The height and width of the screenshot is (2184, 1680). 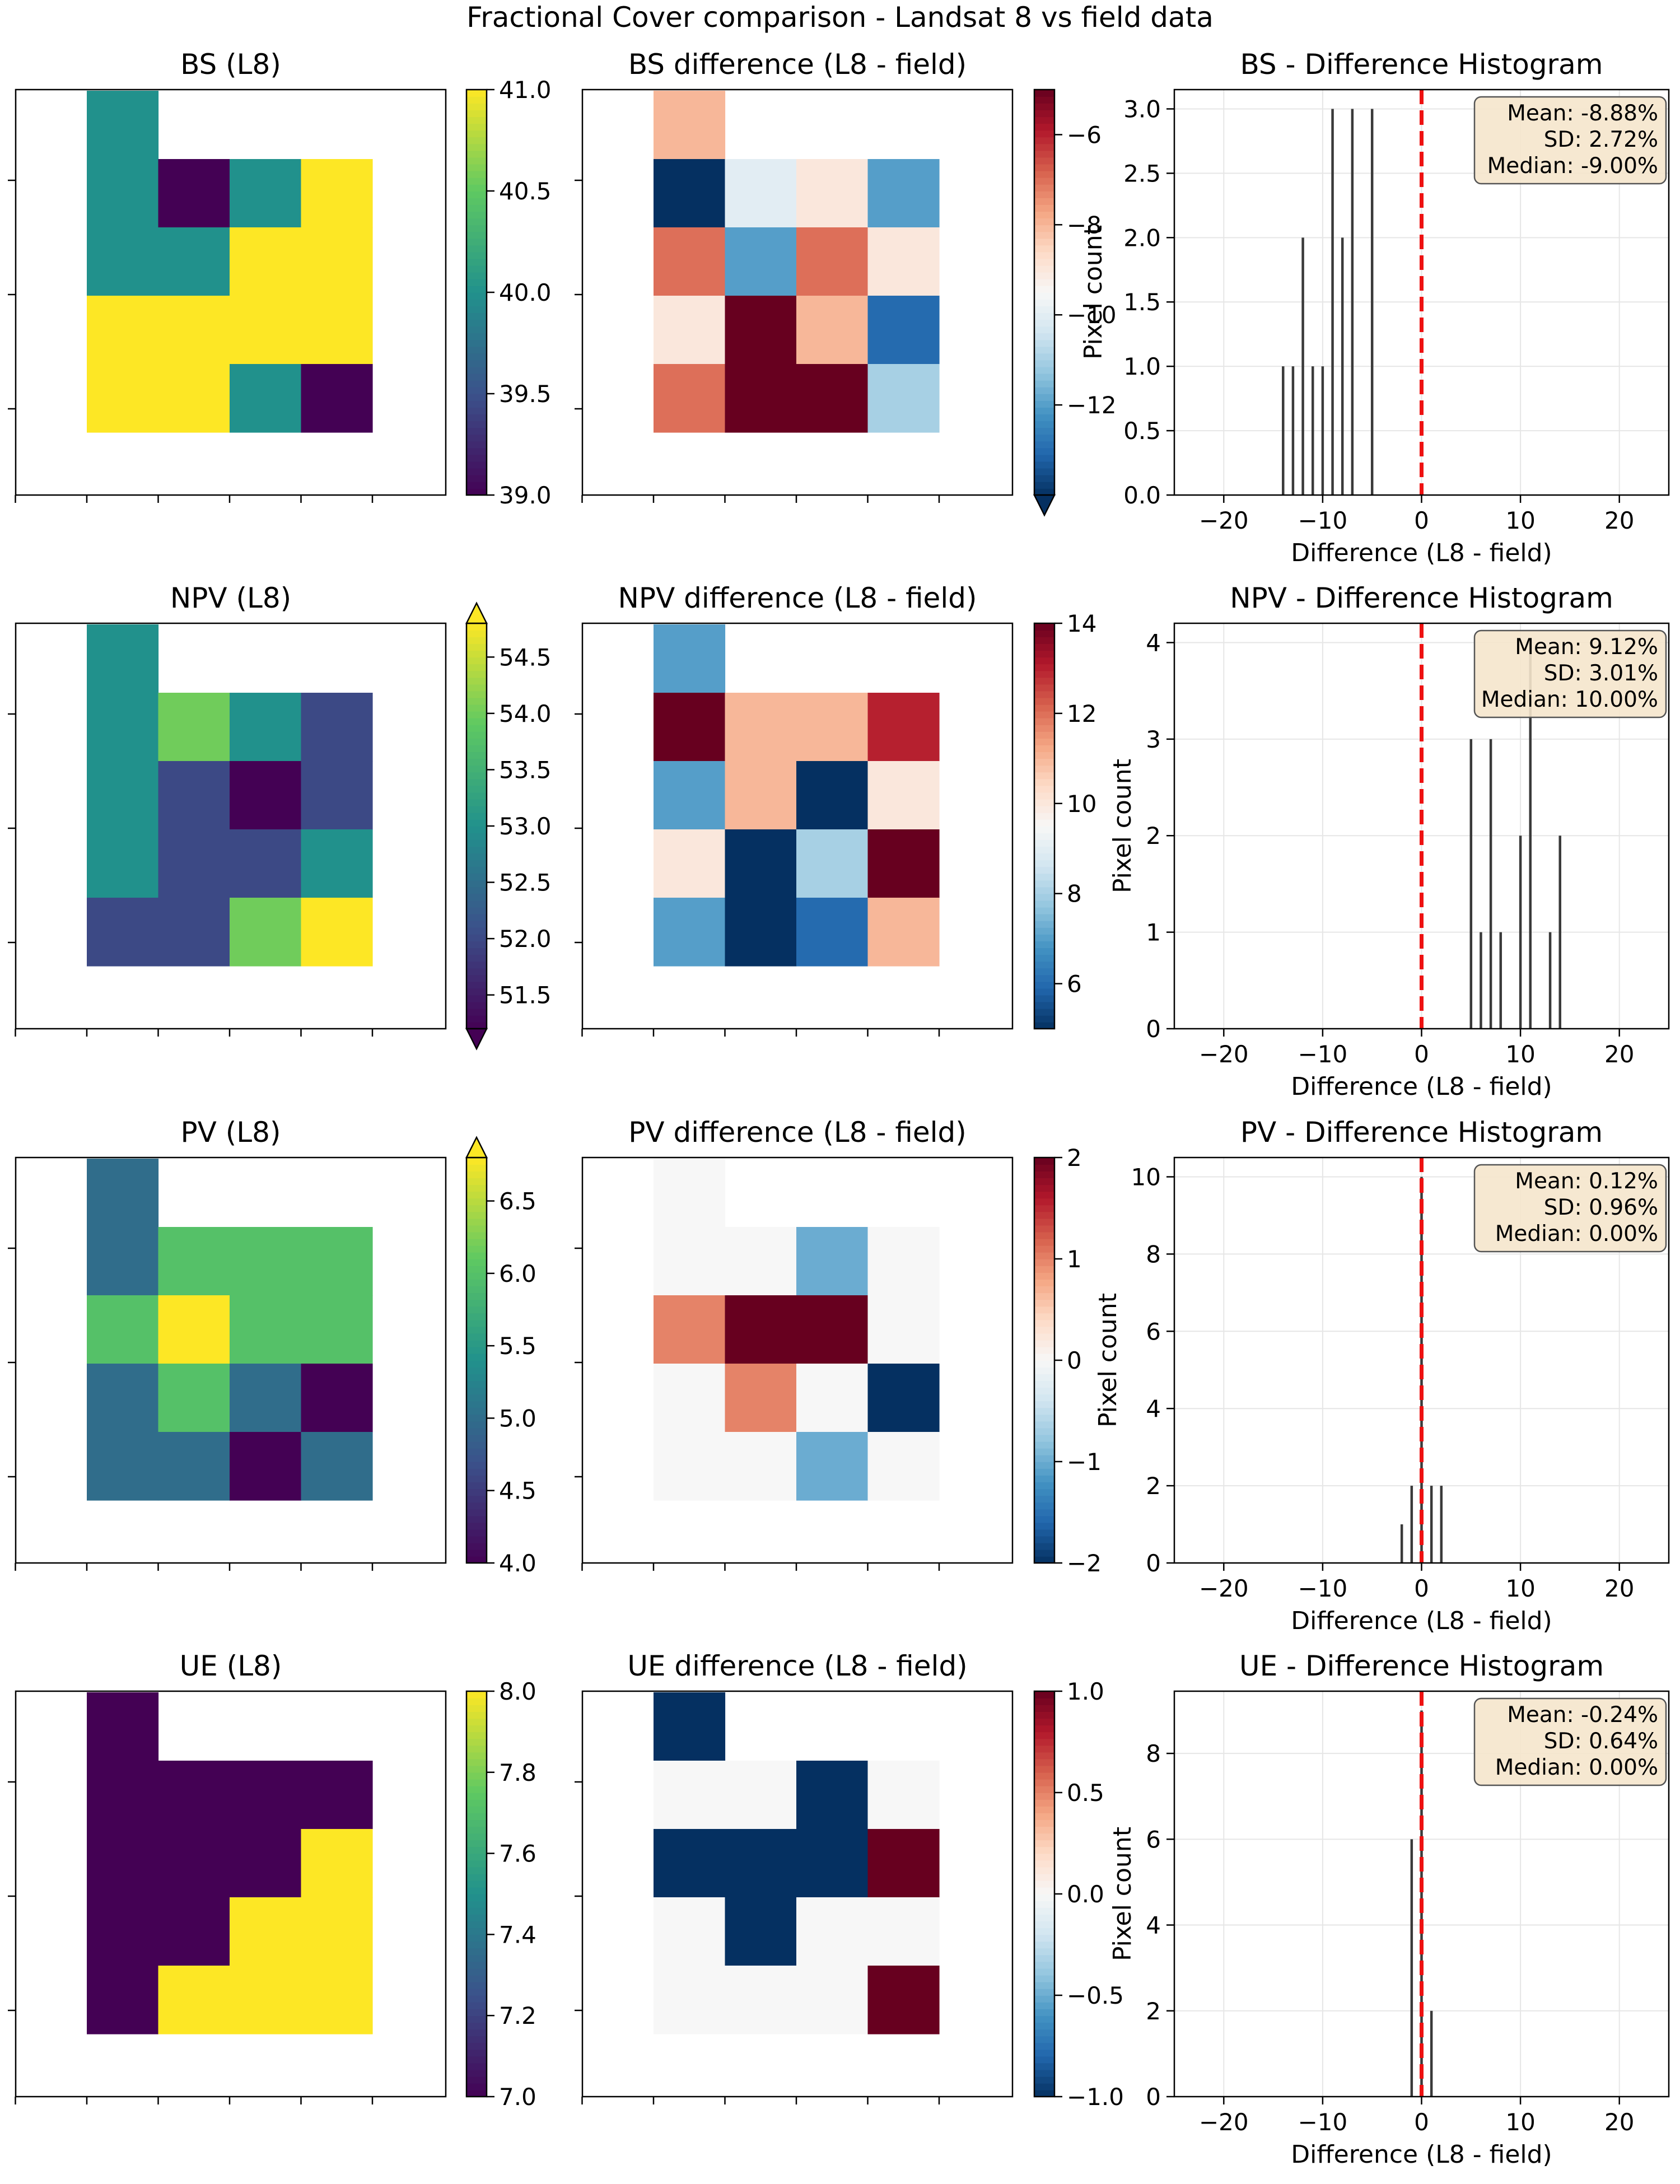 I want to click on colorbar-tick-label: 51.5, so click(x=526, y=996).